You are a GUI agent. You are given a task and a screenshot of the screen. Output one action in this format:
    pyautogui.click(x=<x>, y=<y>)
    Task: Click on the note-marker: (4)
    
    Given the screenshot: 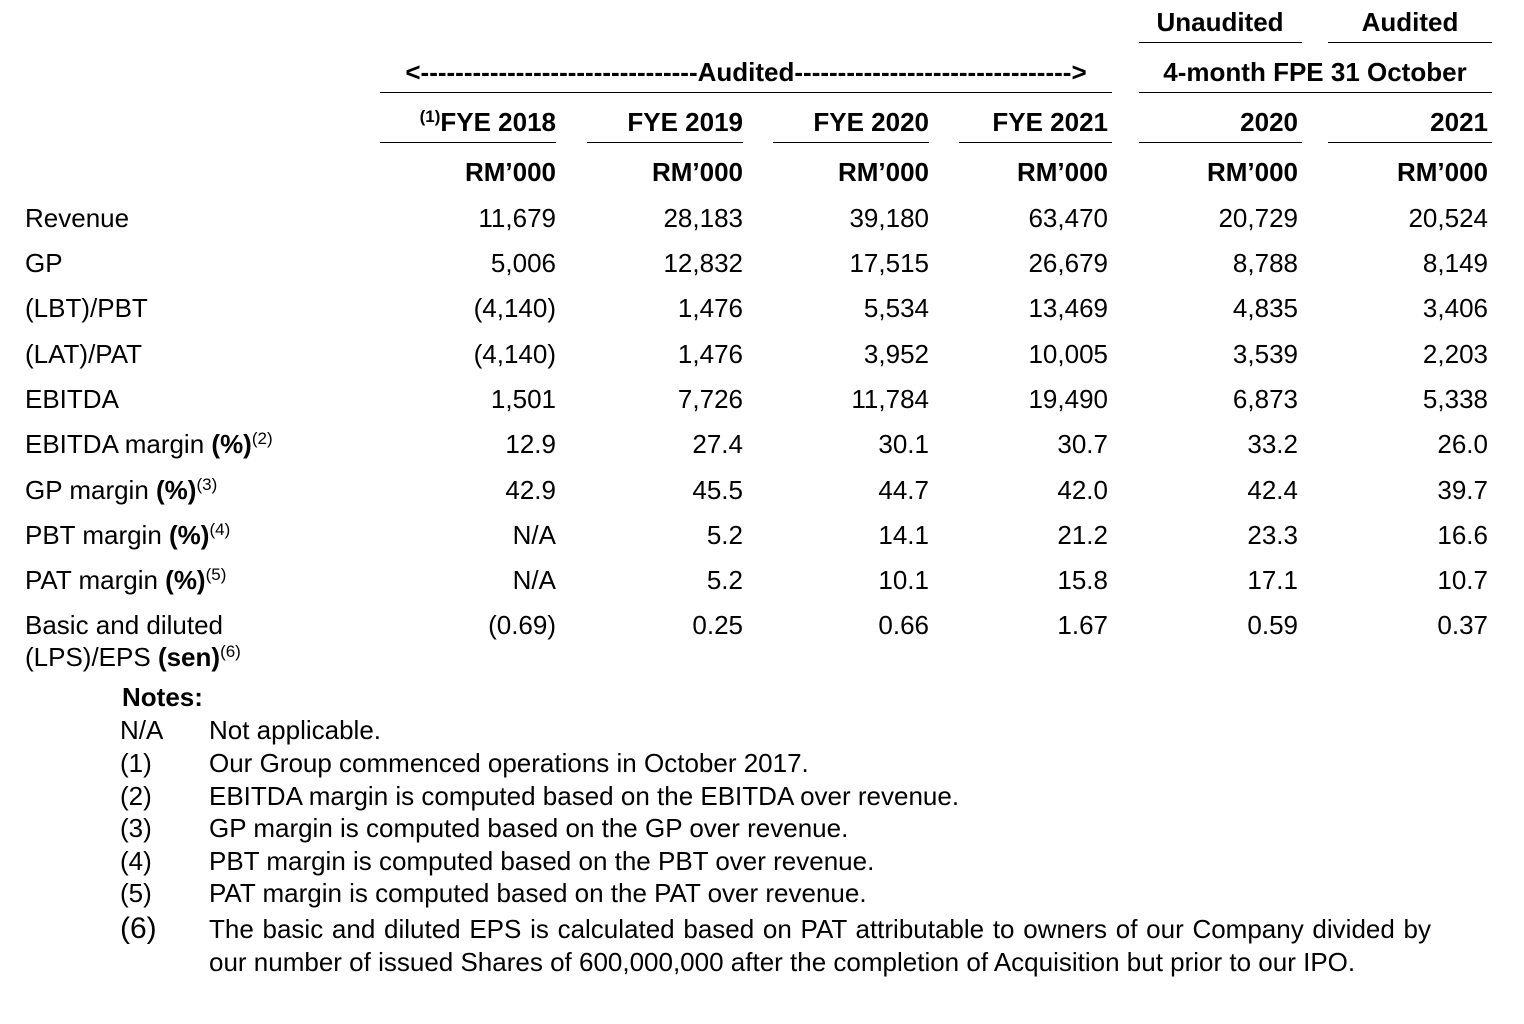 What is the action you would take?
    pyautogui.click(x=136, y=861)
    